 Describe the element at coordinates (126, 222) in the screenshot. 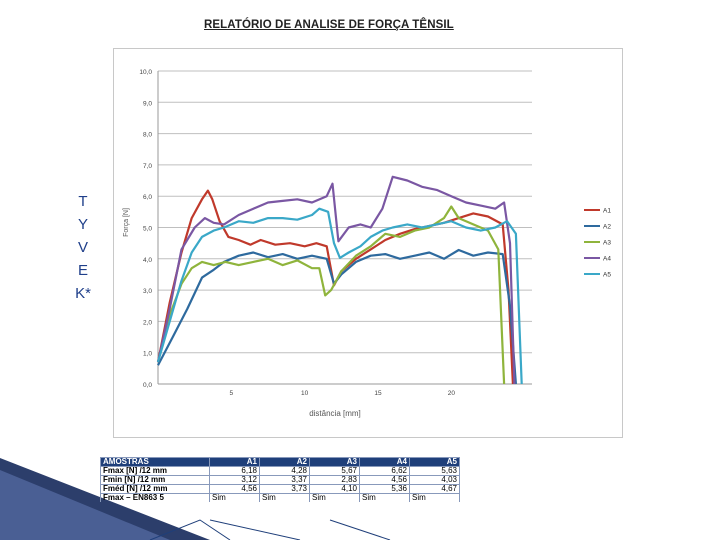

I see `y-axis-label: Força [N]` at that location.